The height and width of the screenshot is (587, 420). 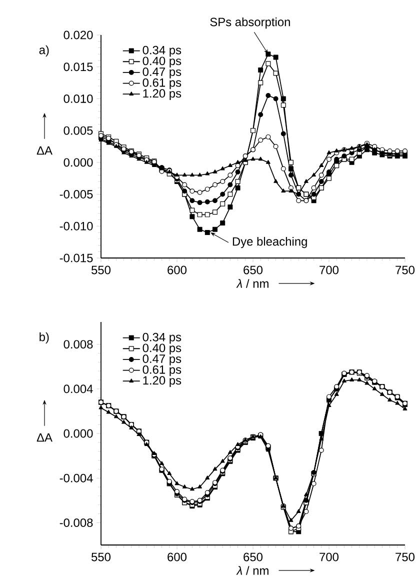 I want to click on annotation: SPs absorption, so click(x=250, y=23).